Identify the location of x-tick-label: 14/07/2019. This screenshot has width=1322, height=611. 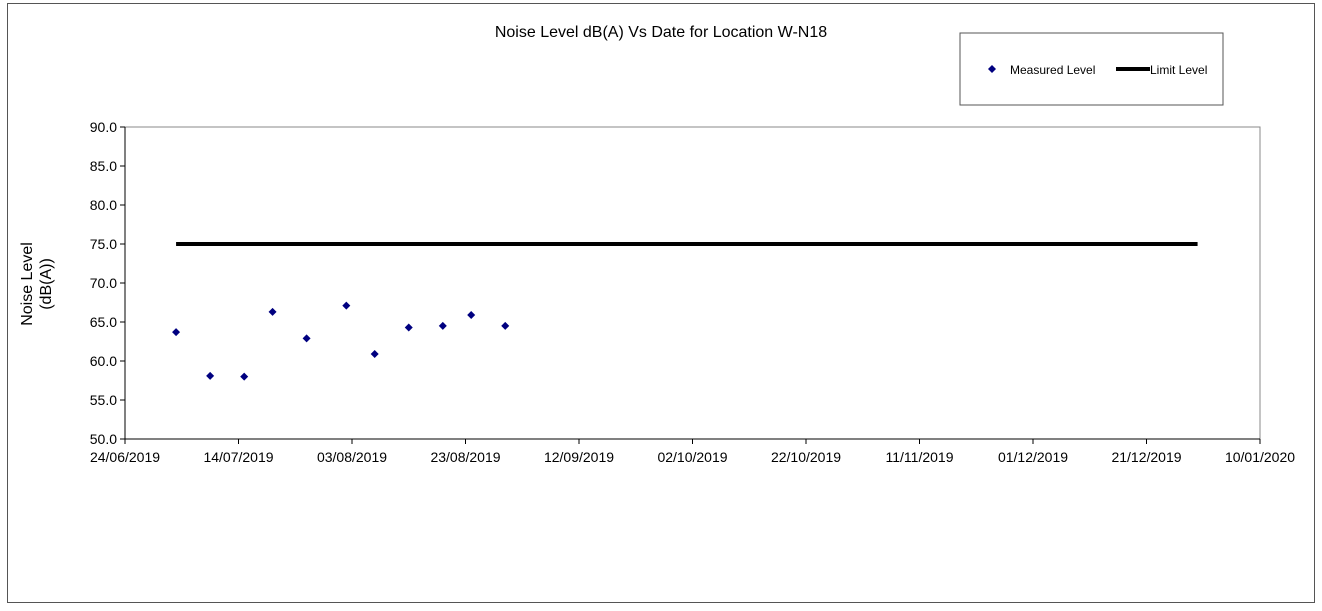
(238, 457).